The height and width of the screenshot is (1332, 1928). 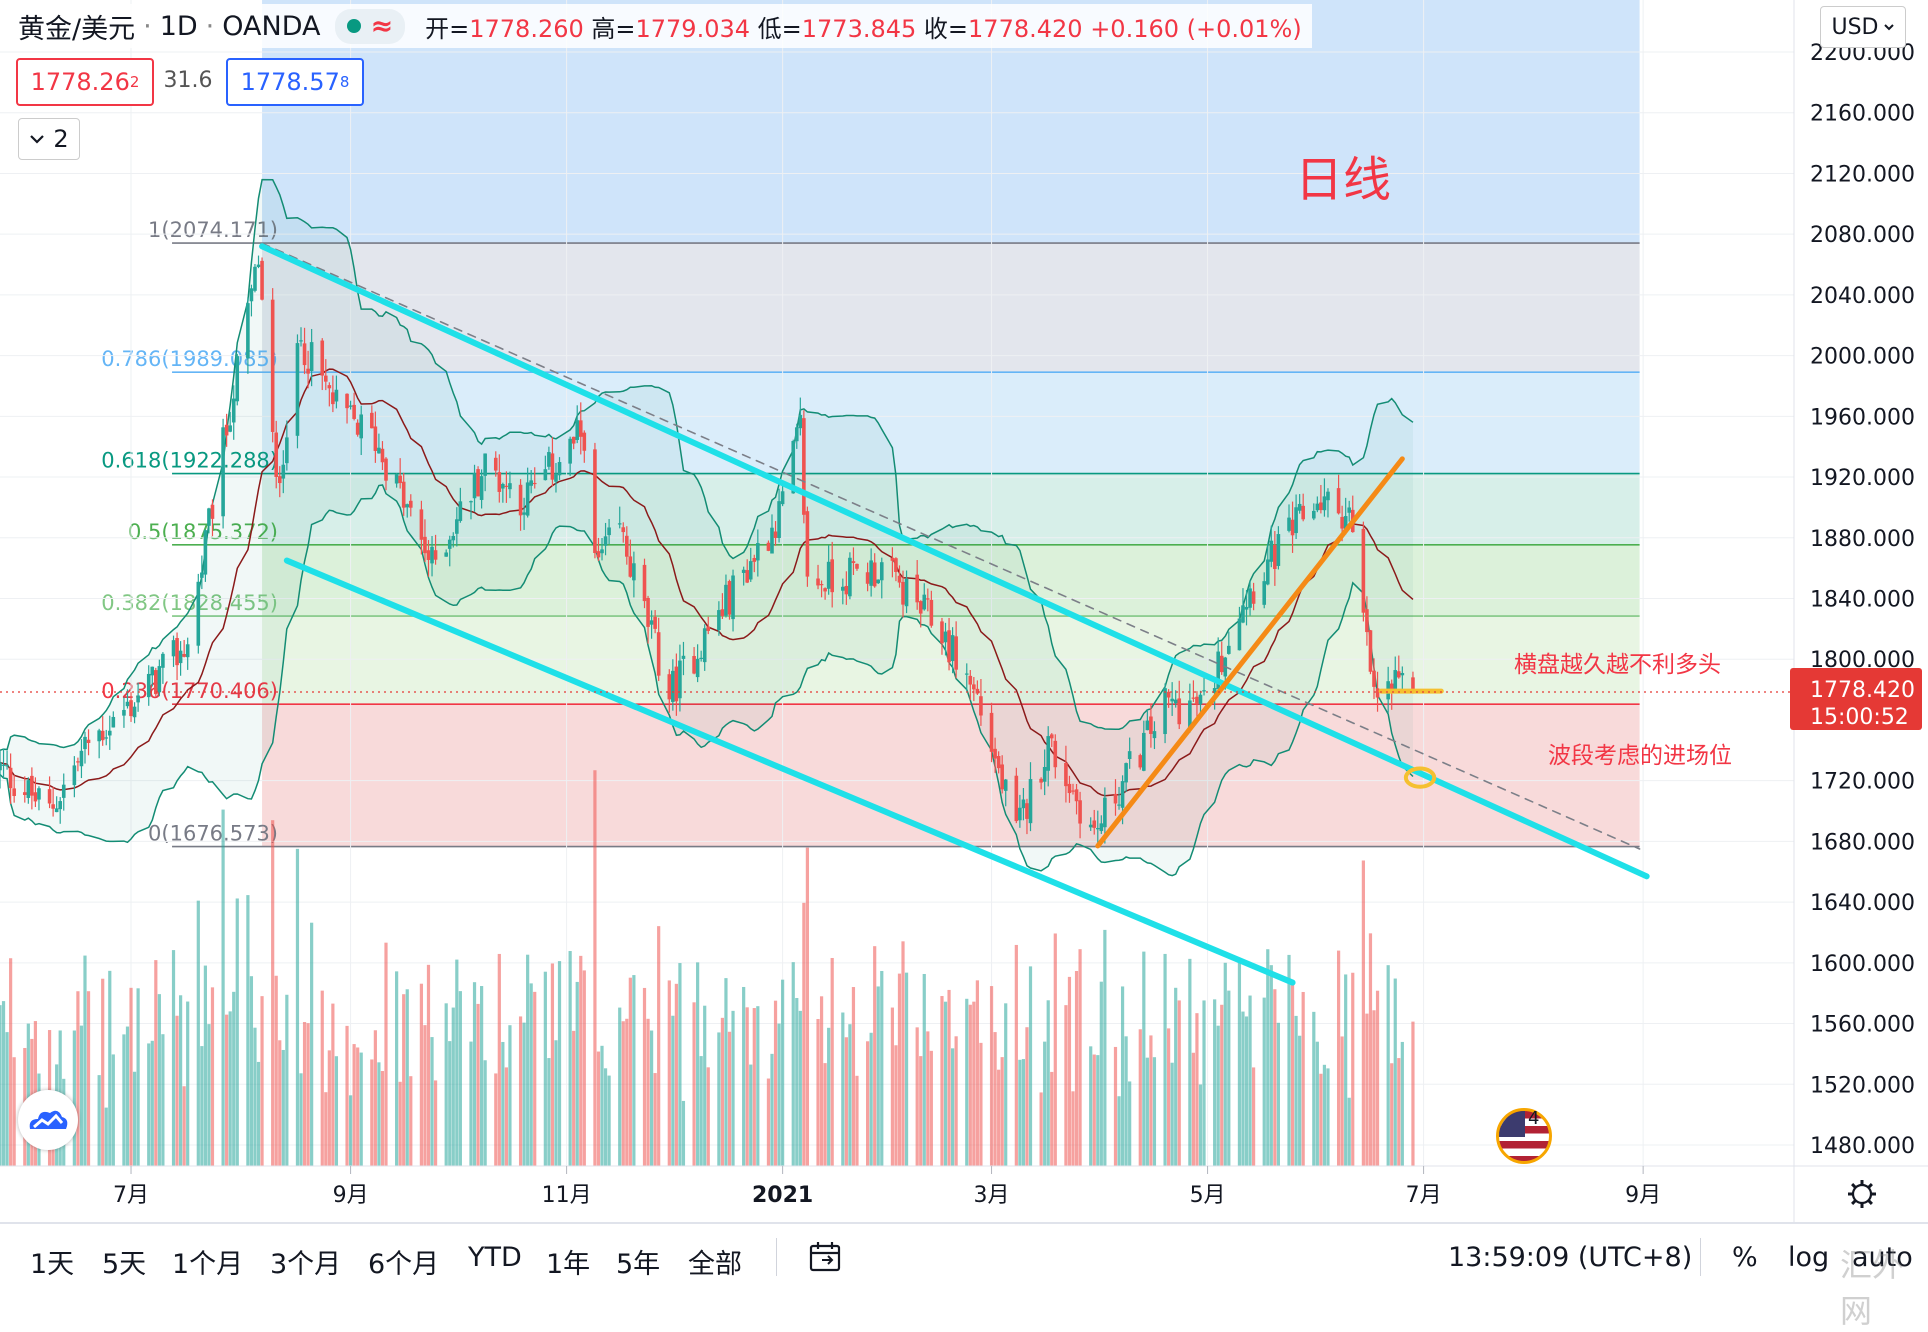 What do you see at coordinates (1640, 756) in the screenshot?
I see `annotation-entry: 波段考虑的进场位` at bounding box center [1640, 756].